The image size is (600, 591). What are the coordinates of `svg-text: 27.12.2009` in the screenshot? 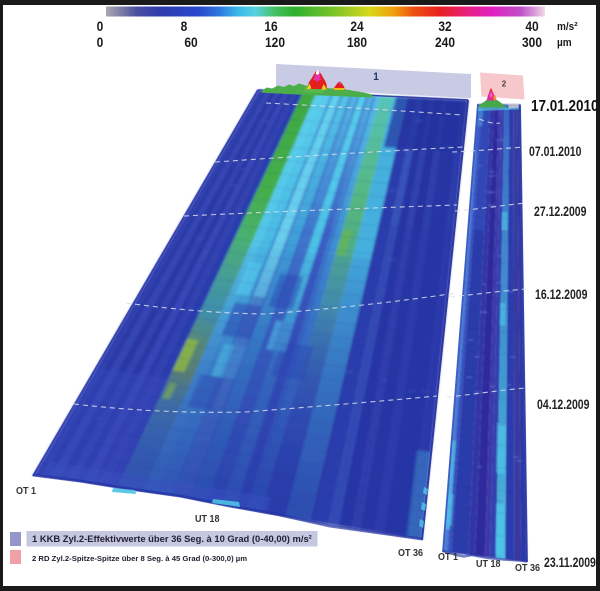 It's located at (560, 212).